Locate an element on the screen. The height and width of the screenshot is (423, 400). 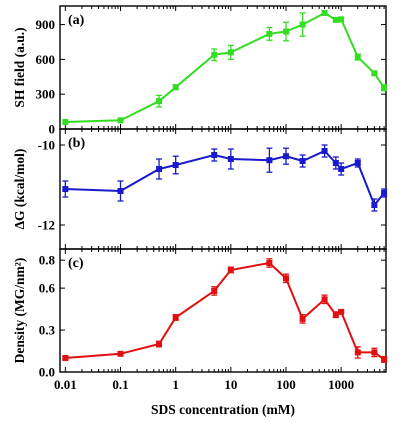
panel-label: (a) is located at coordinates (76, 20).